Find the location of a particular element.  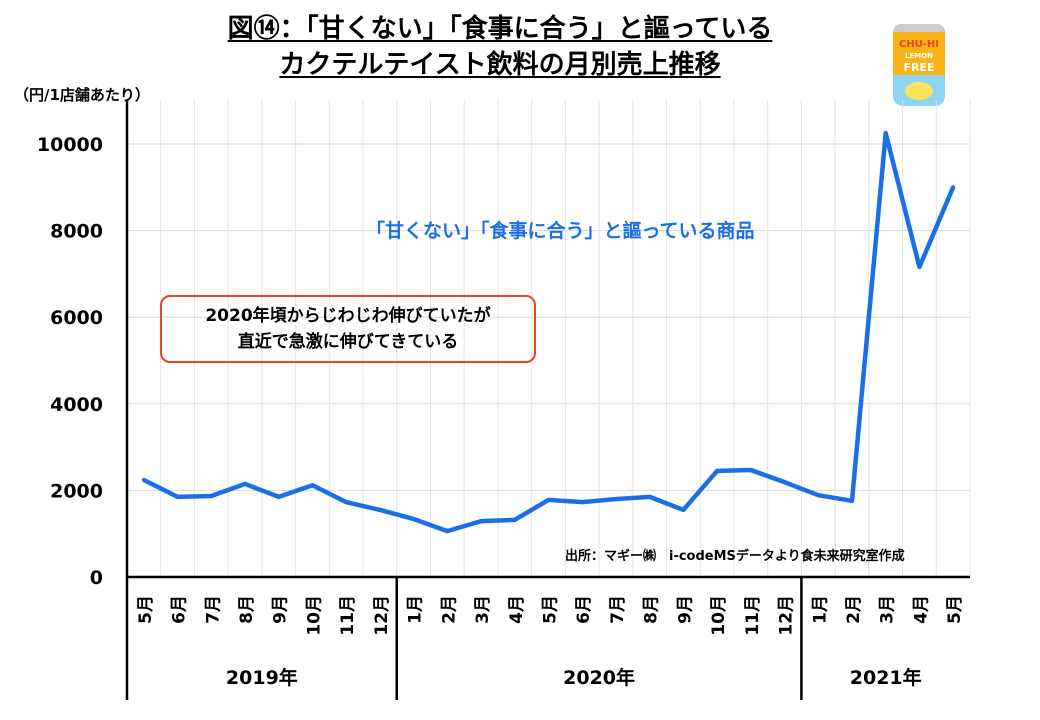

year-label: 2020年 is located at coordinates (599, 677).